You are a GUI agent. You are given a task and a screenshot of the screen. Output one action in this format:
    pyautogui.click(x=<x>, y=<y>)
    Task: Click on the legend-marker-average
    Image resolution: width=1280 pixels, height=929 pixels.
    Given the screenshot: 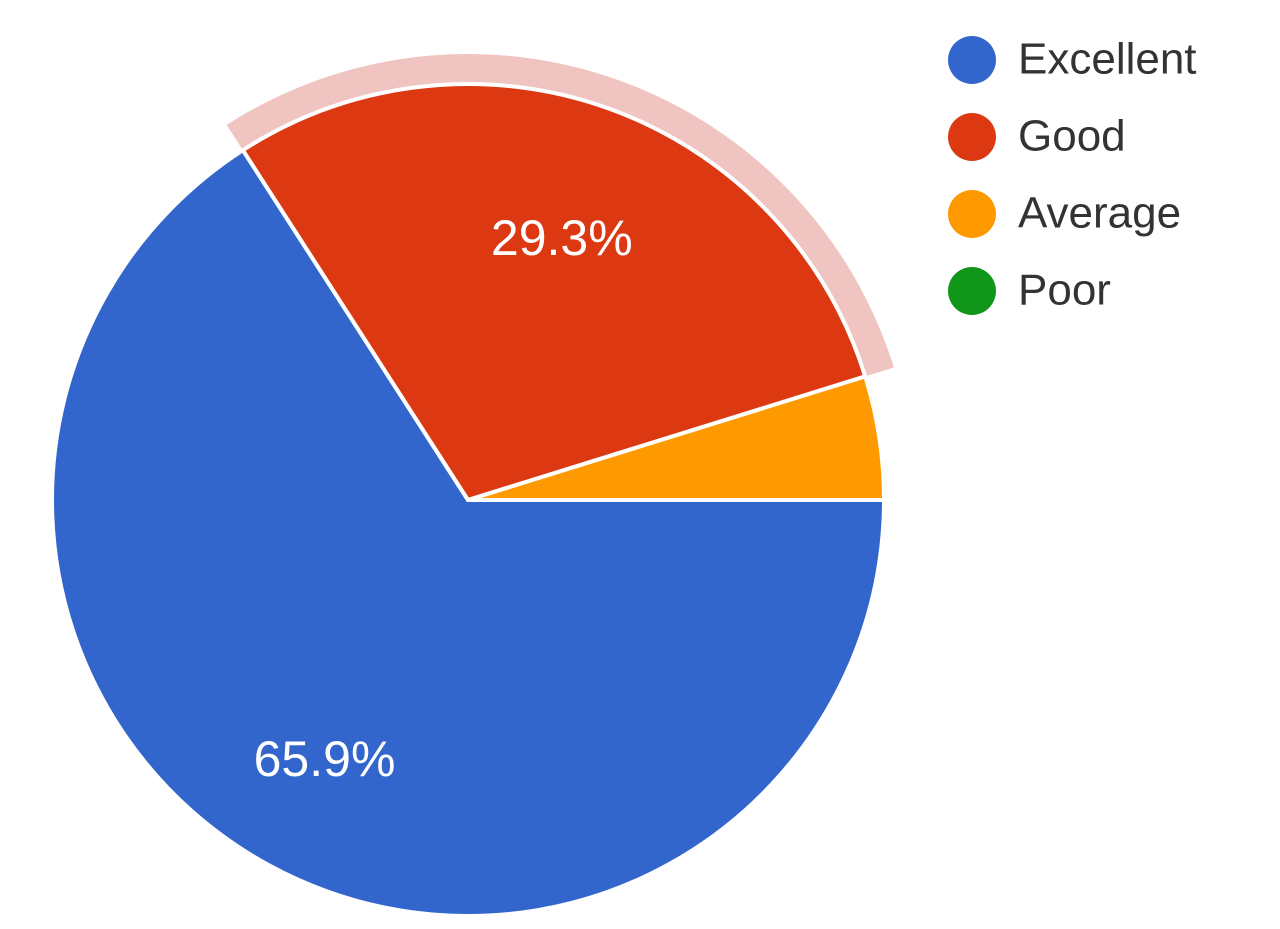 What is the action you would take?
    pyautogui.click(x=972, y=214)
    